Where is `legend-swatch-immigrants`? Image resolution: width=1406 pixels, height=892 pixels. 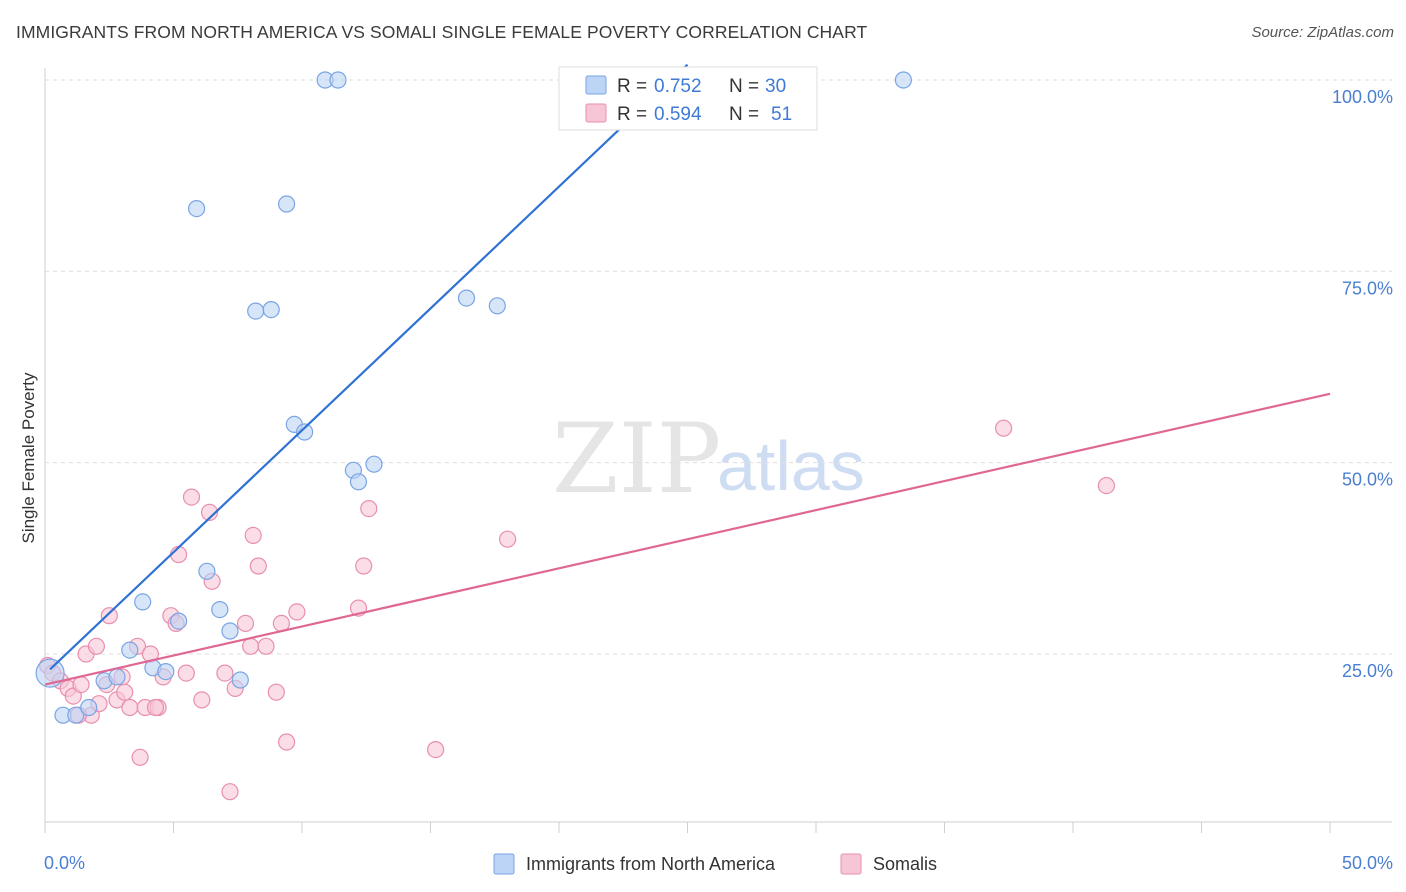
legend-swatch-immigrants is located at coordinates (504, 864).